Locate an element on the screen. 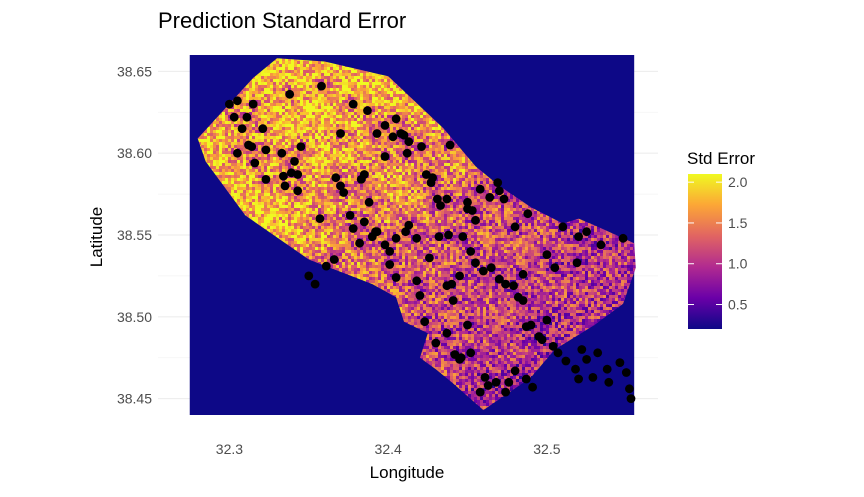 This screenshot has width=864, height=497. y-tick-label: 38.65 is located at coordinates (134, 71).